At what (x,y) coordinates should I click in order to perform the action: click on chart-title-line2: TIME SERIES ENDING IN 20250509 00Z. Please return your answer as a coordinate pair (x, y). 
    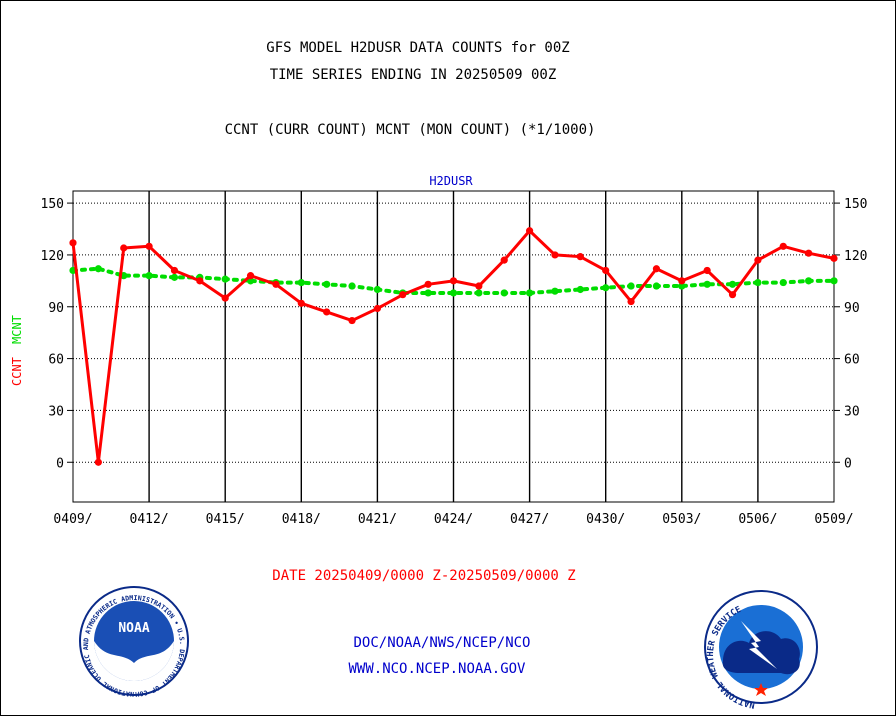
    Looking at the image, I should click on (413, 75).